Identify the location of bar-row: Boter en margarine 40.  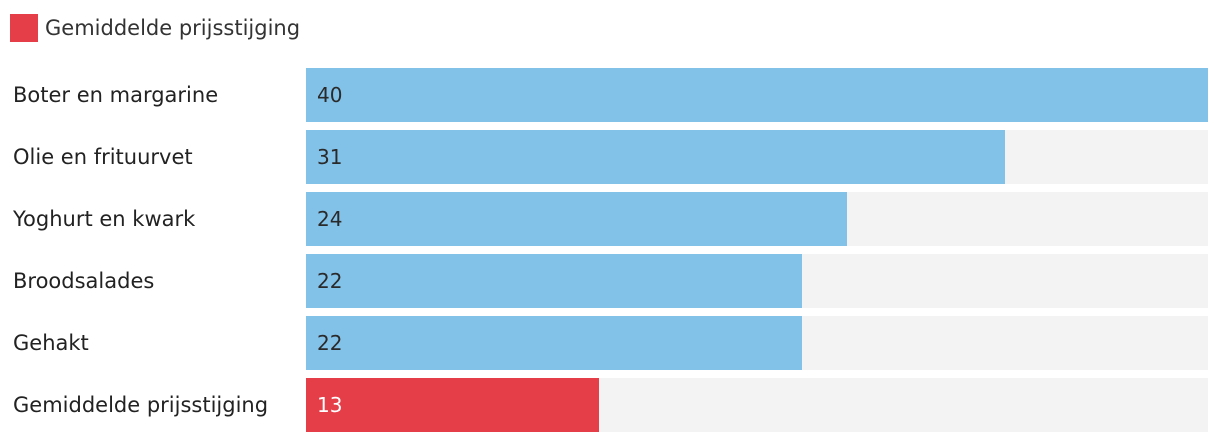
(610, 95).